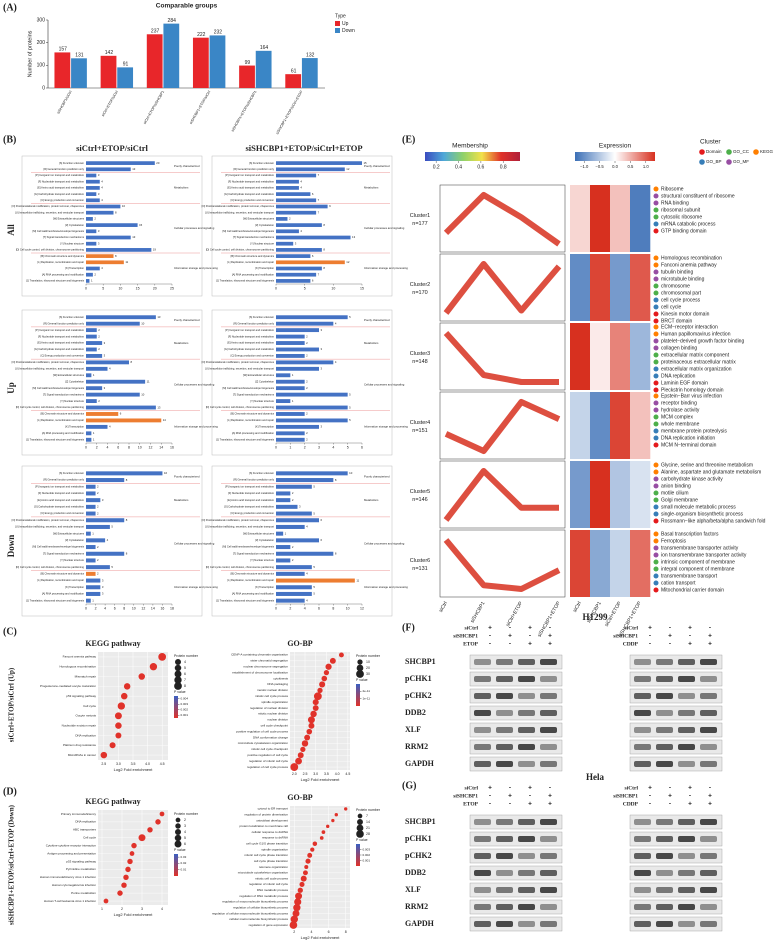 This screenshot has width=777, height=948. I want to click on value-label: 3, so click(103, 587).